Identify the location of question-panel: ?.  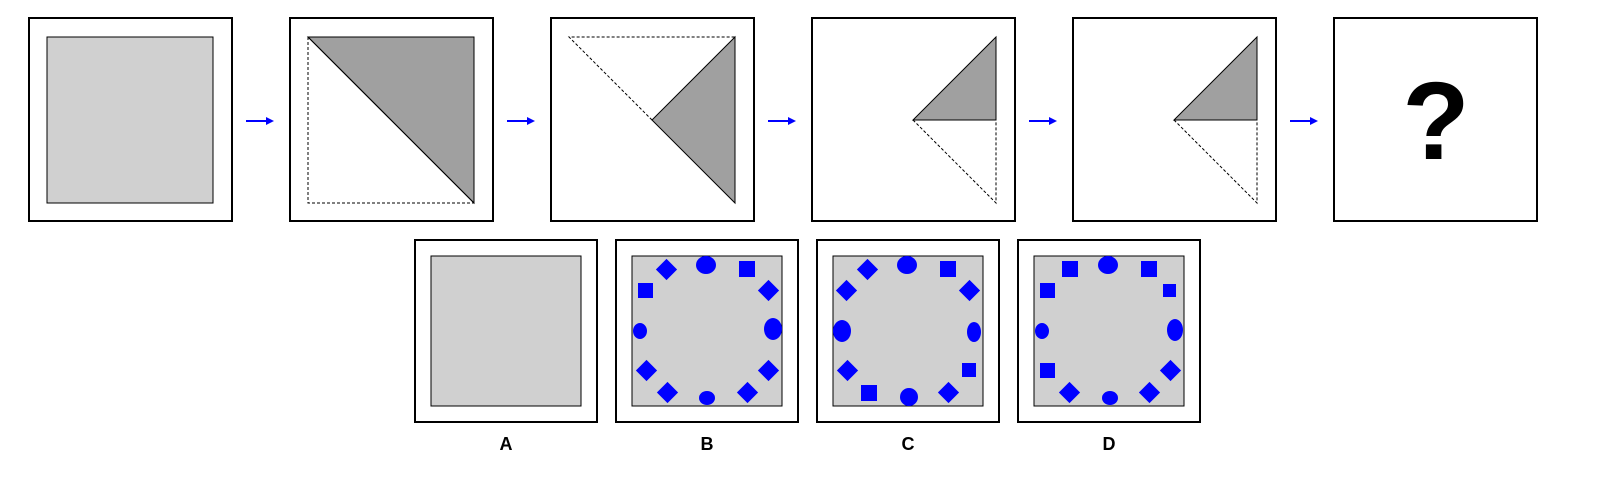
(1435, 119).